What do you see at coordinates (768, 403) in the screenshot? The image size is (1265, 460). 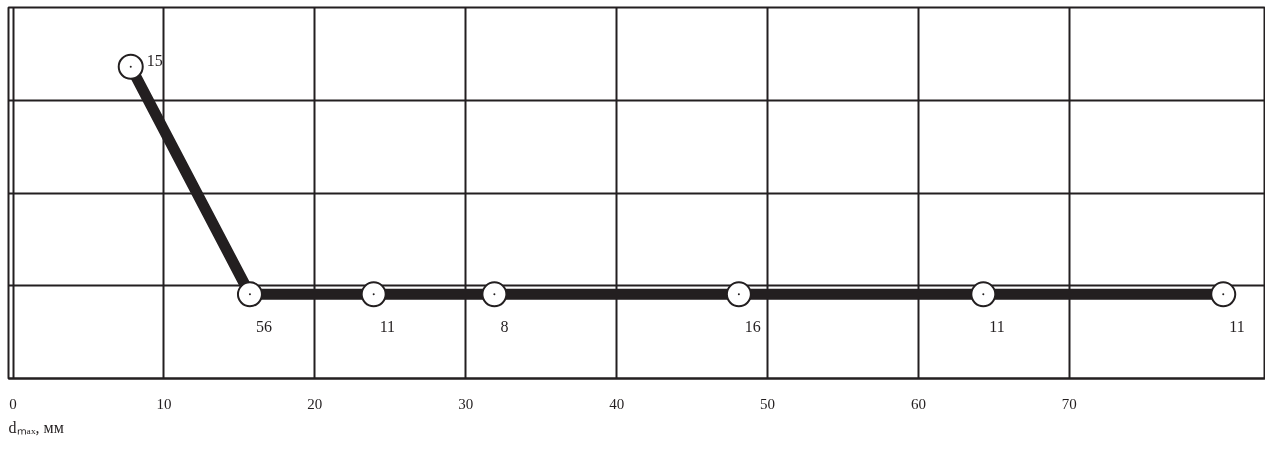 I see `x-tick-label: 50` at bounding box center [768, 403].